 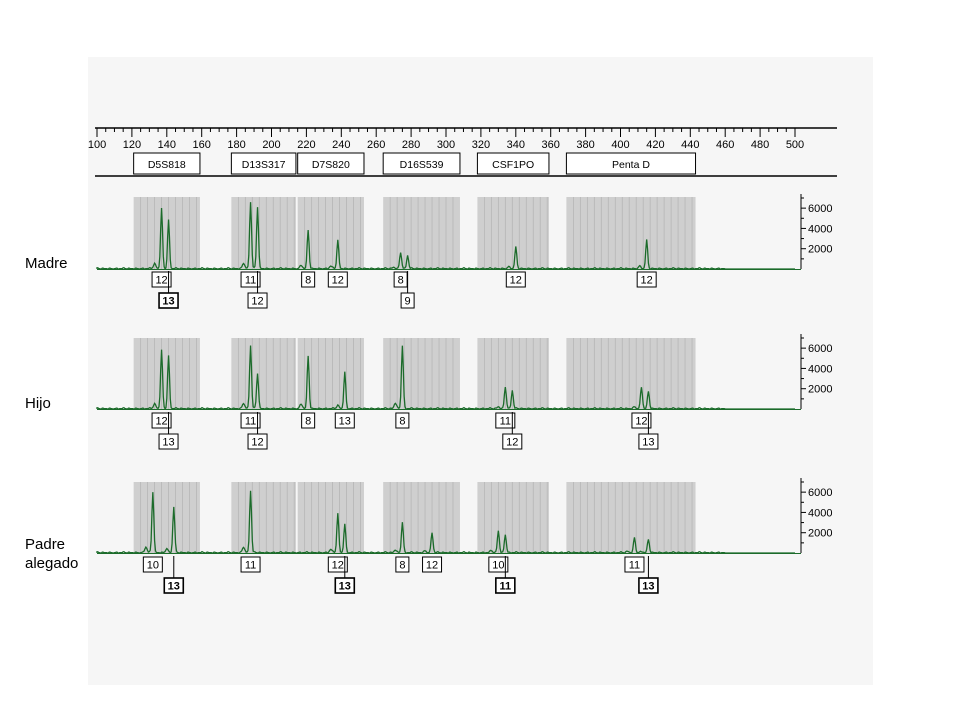 I want to click on locus-label-d5s818: D5S818, so click(x=167, y=165).